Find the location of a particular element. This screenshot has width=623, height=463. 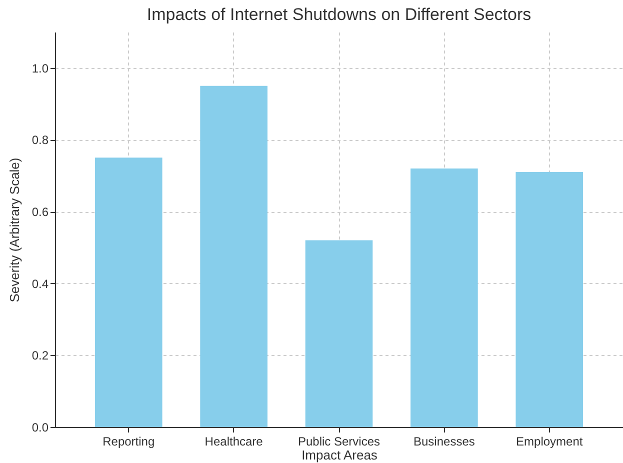

y-tick-label: 0.4 is located at coordinates (40, 283).